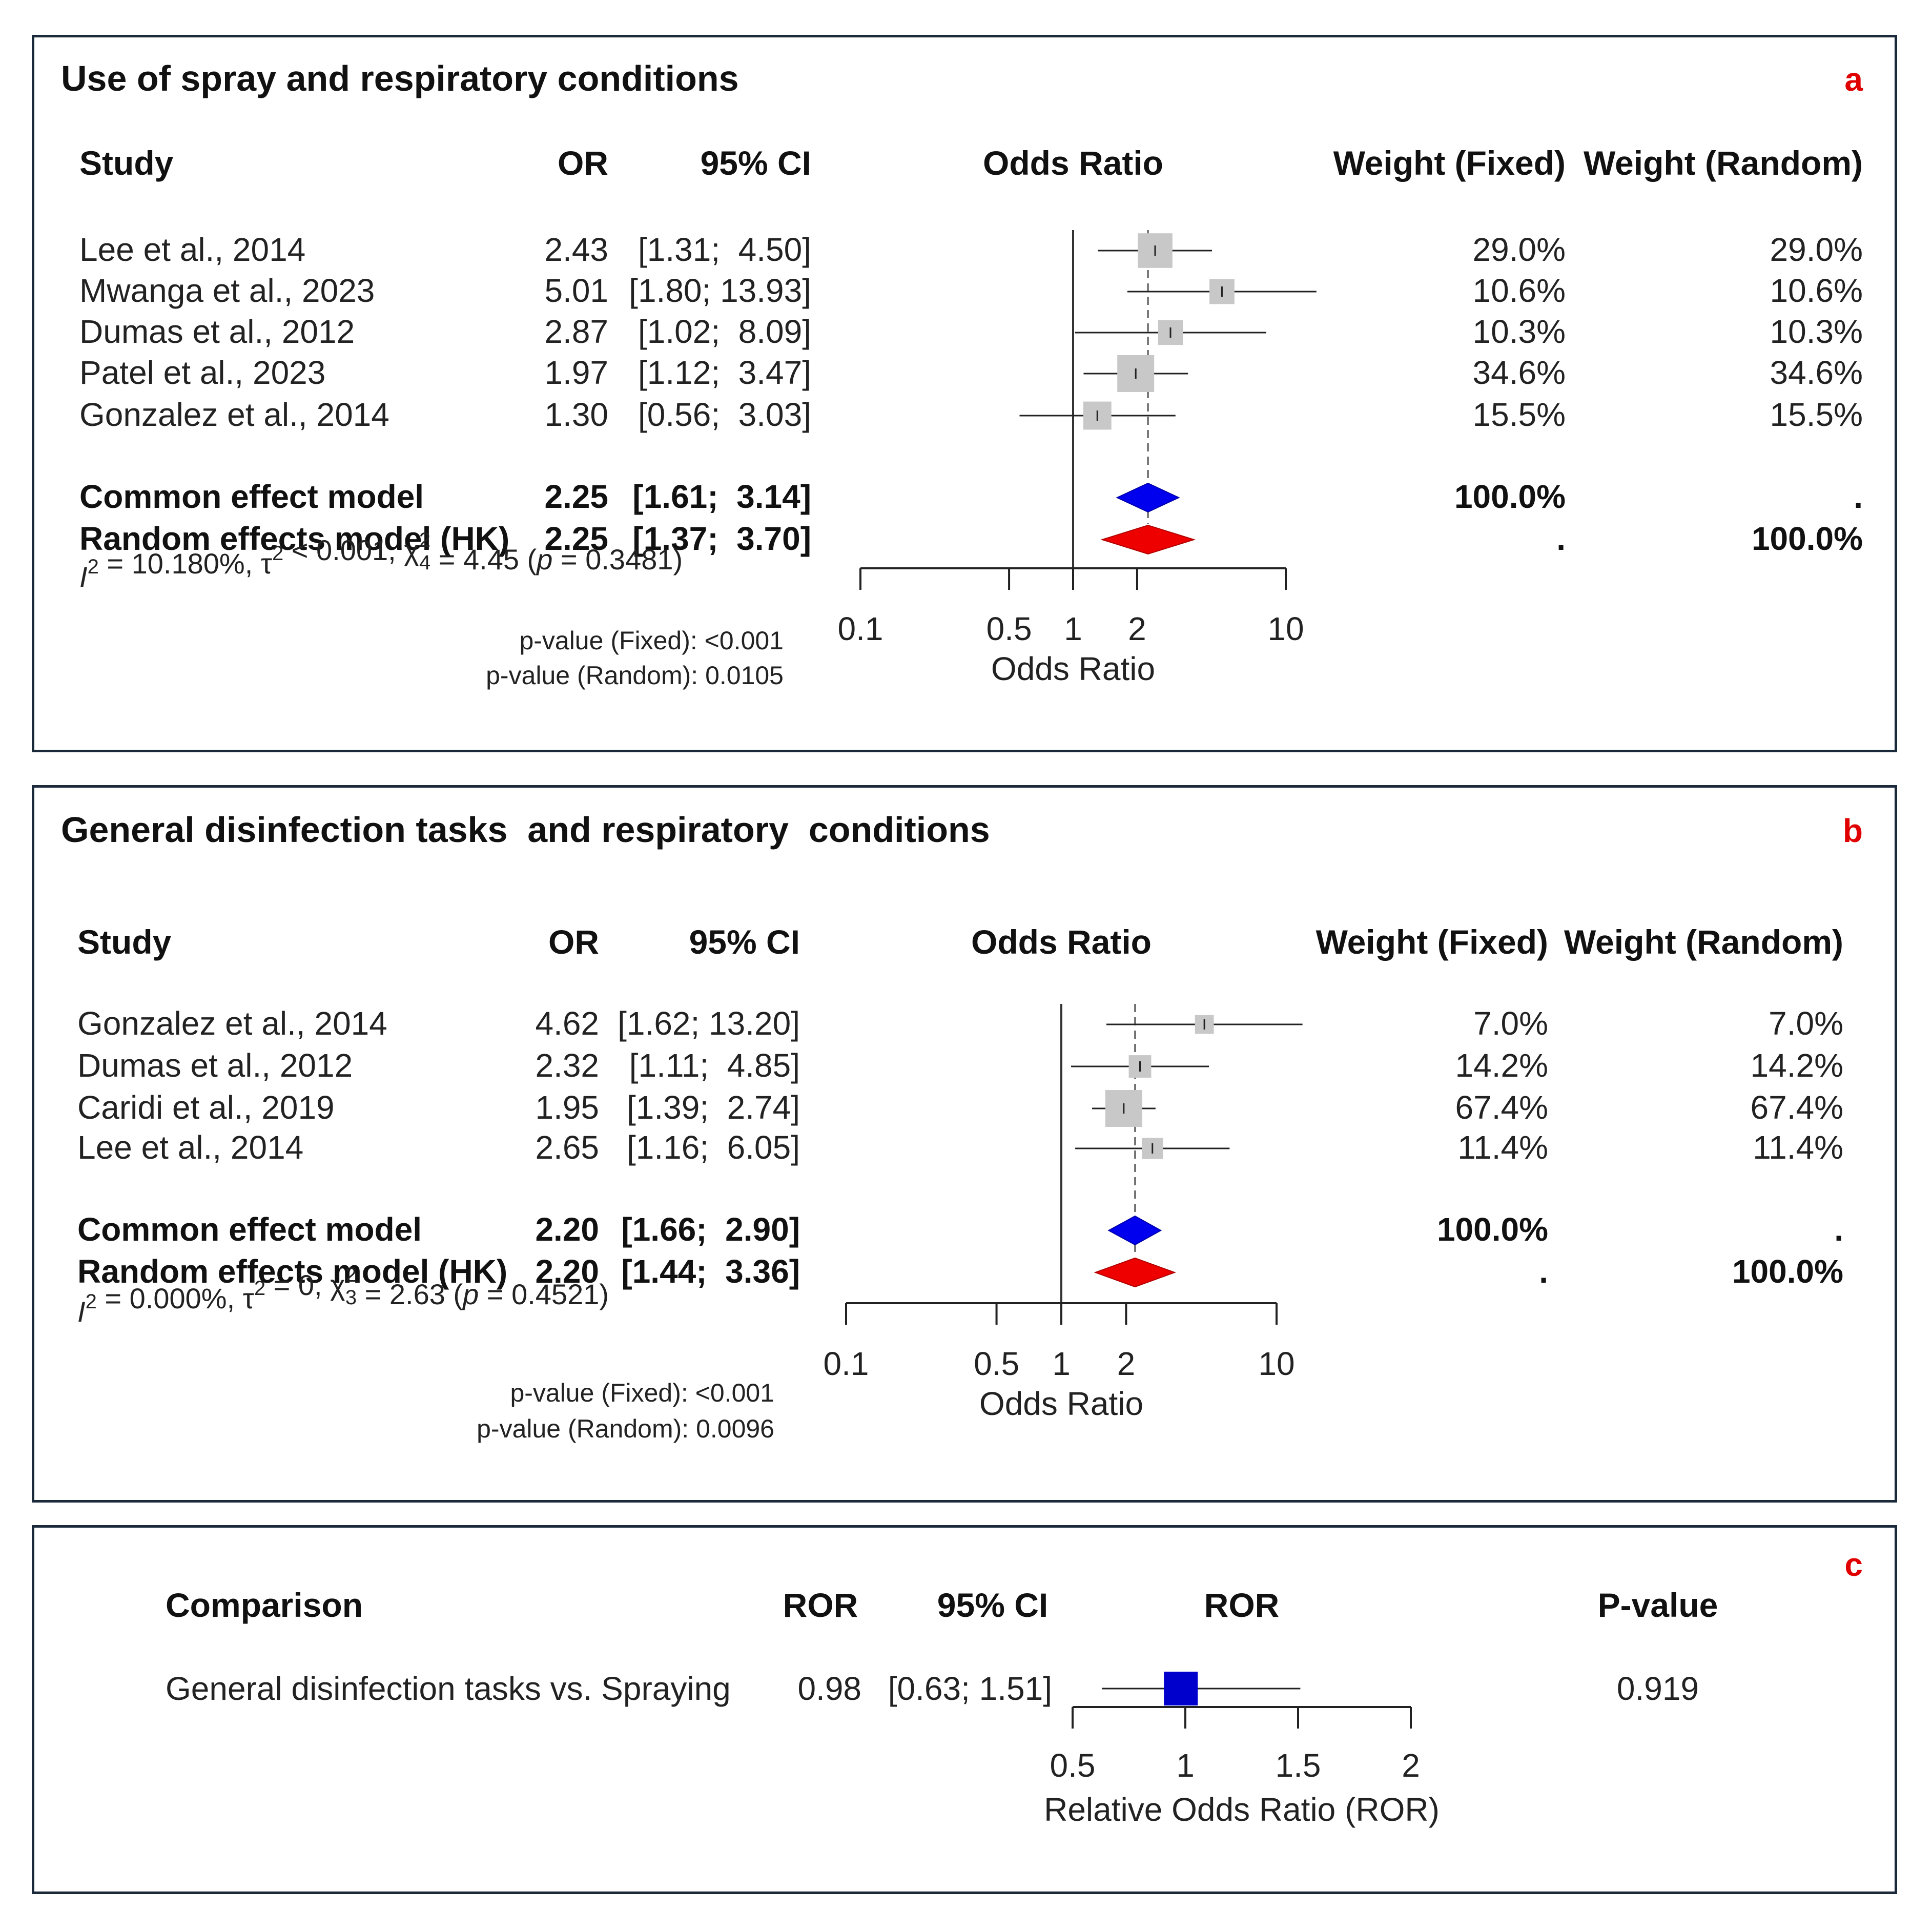 This screenshot has height=1912, width=1932. Describe the element at coordinates (1061, 1403) in the screenshot. I see `x-axis-title: Odds Ratio` at that location.